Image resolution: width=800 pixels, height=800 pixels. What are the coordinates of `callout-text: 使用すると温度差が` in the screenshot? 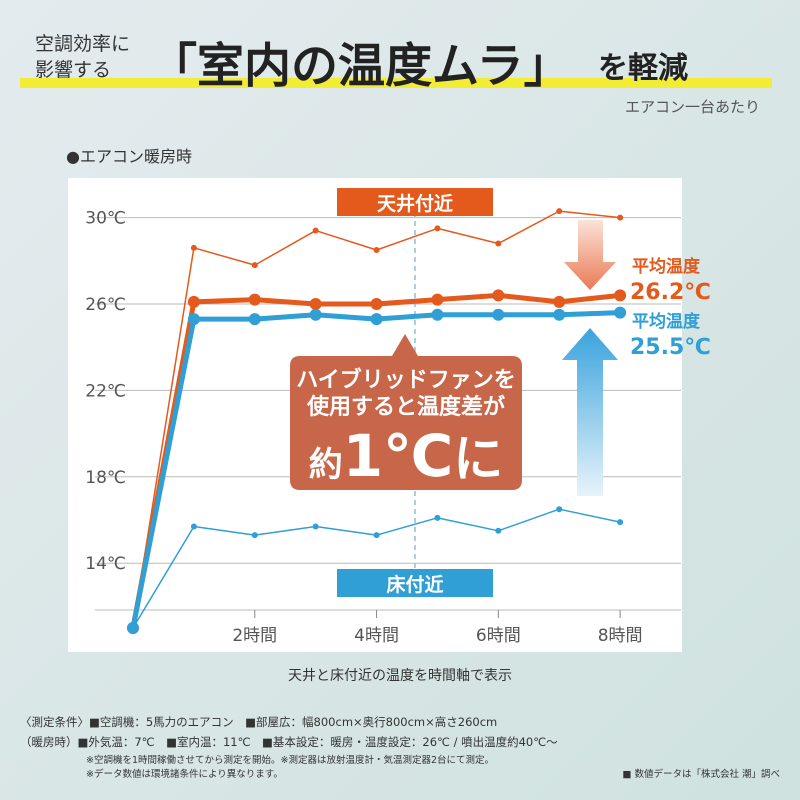 It's located at (405, 407).